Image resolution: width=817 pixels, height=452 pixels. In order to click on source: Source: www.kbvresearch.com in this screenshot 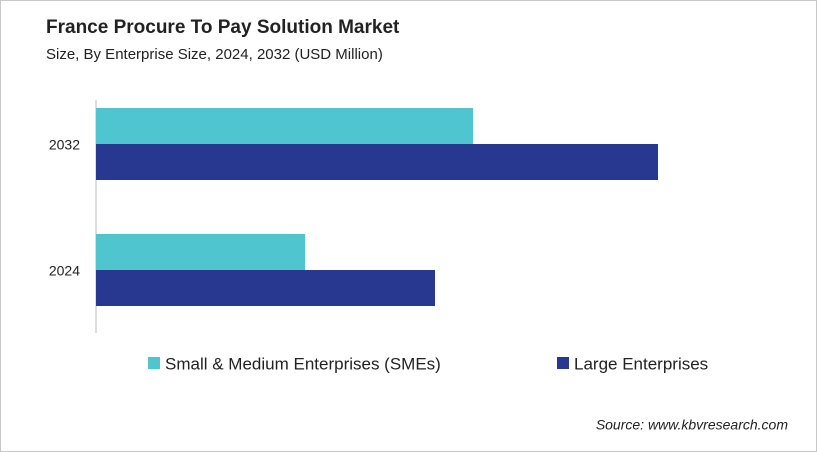, I will do `click(692, 425)`.